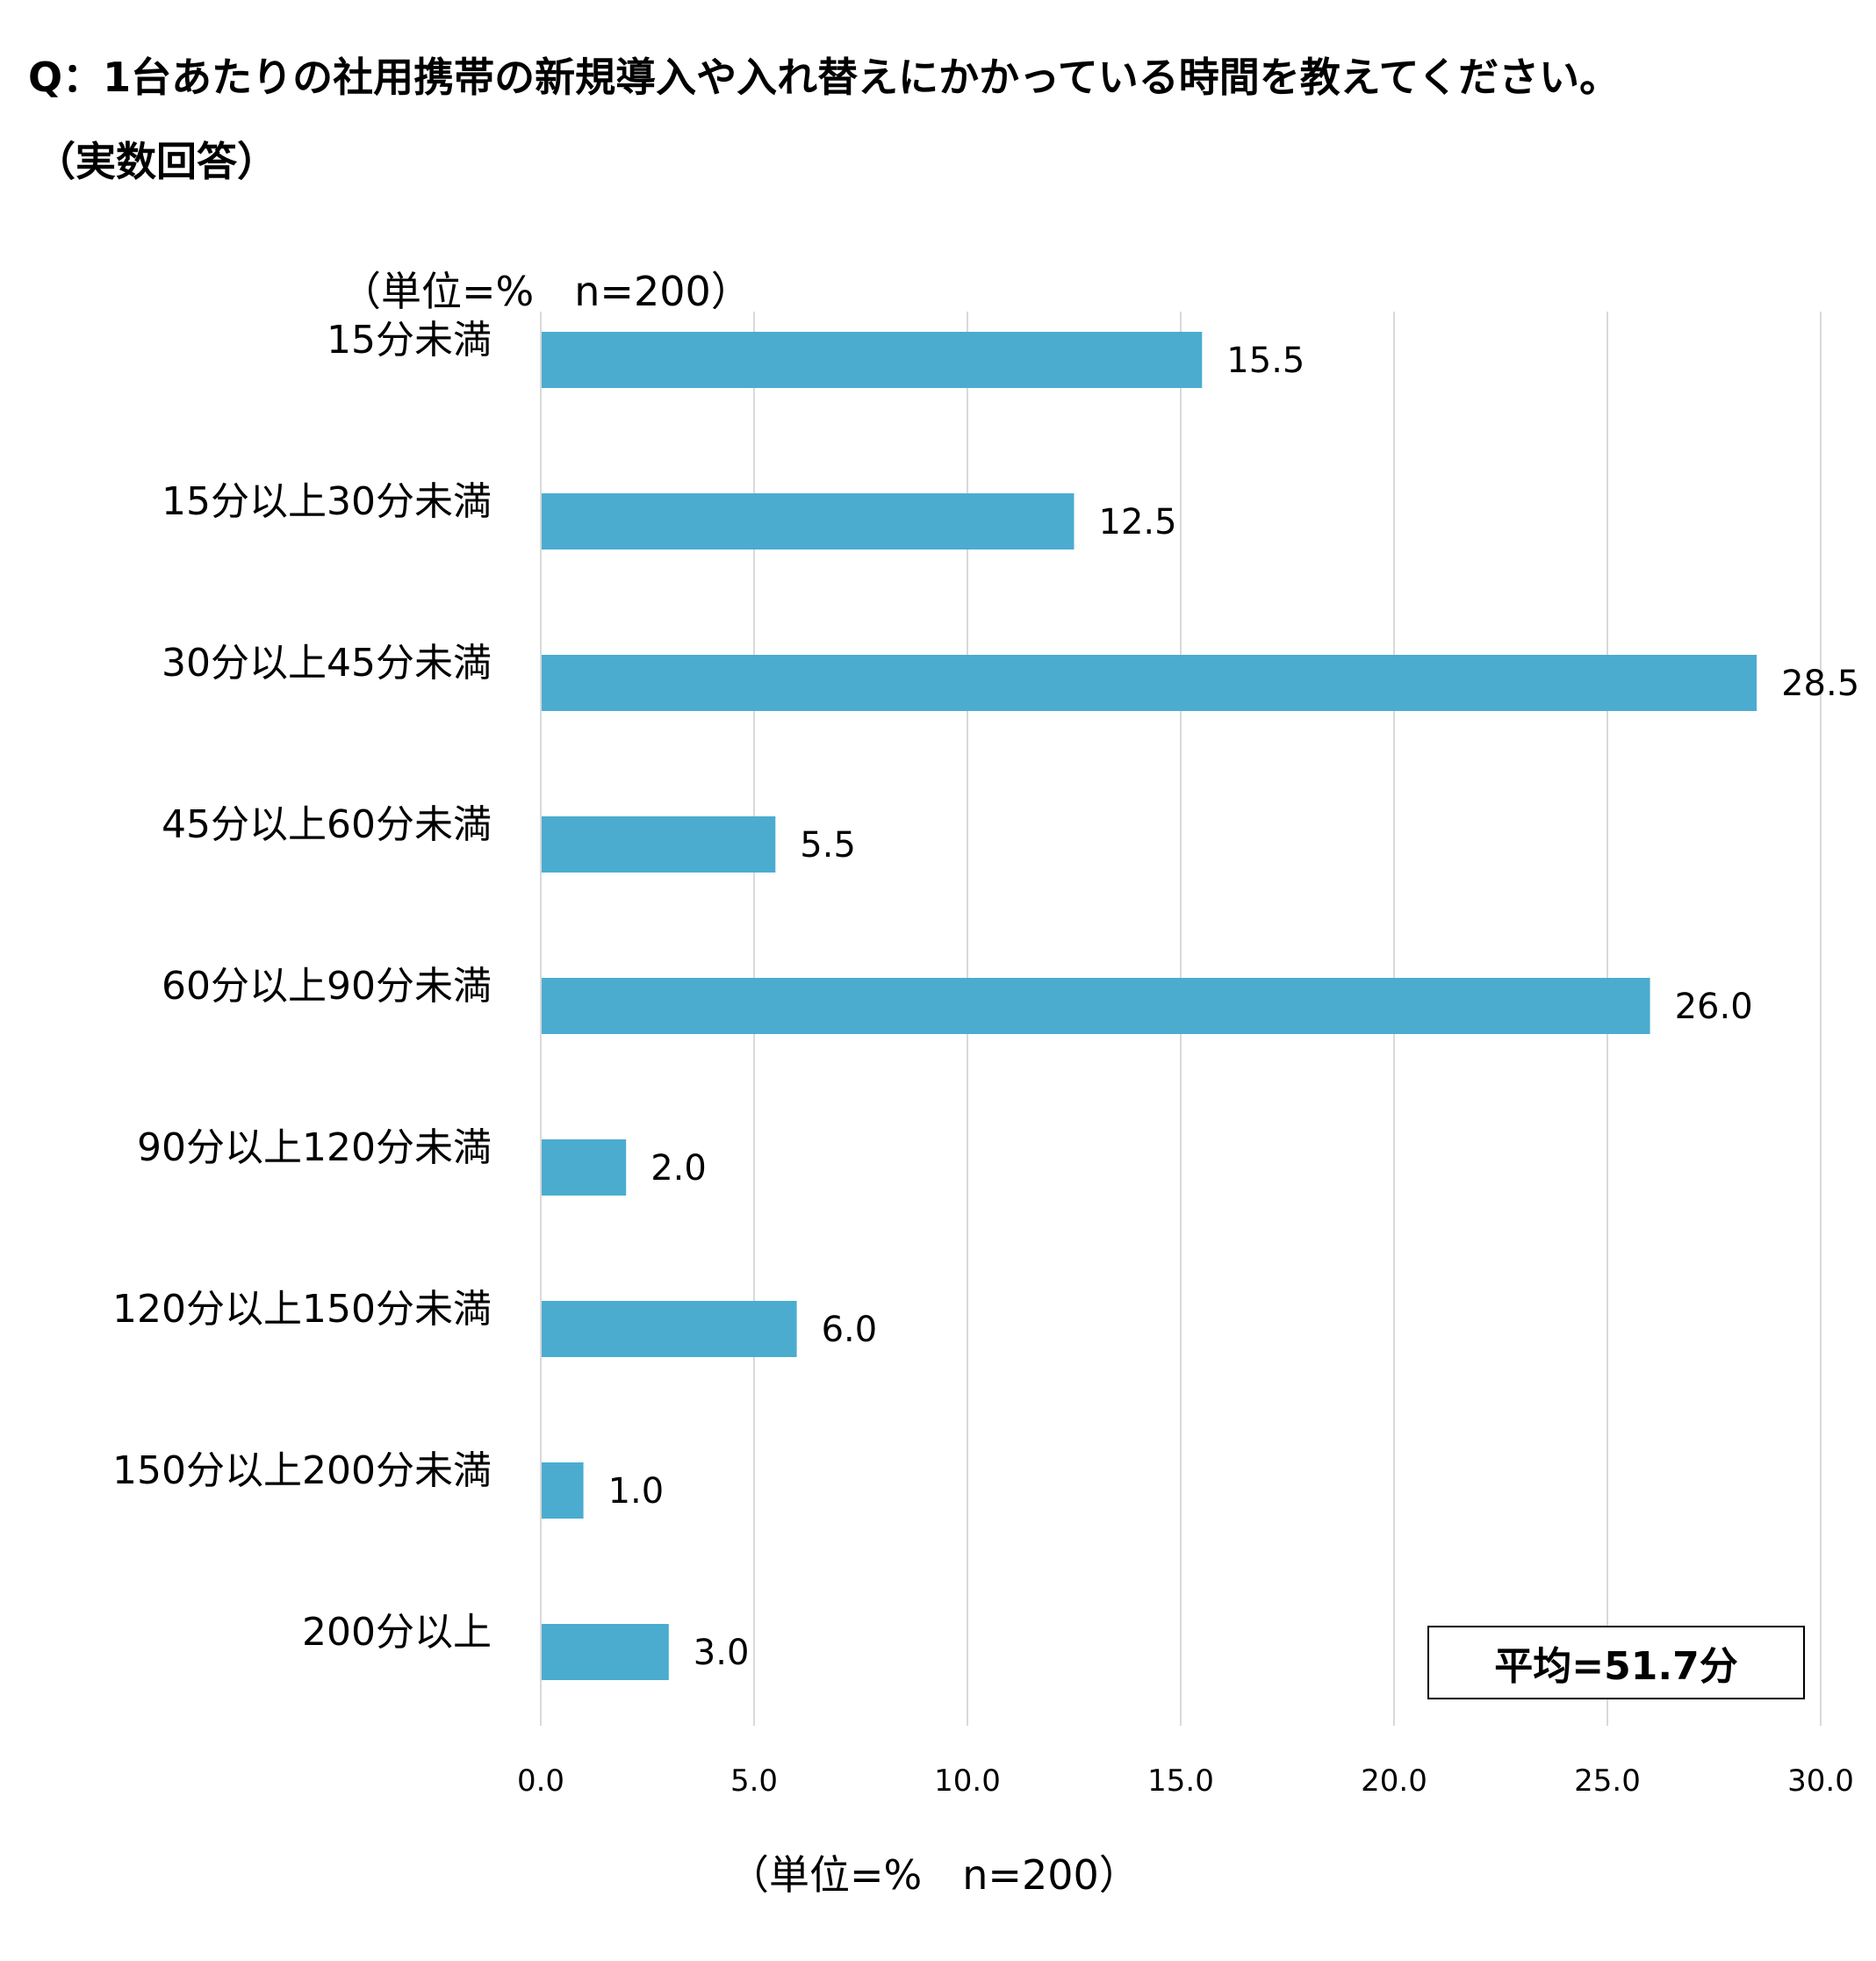 The height and width of the screenshot is (1961, 1876). I want to click on category-label: 150分以上200分未満, so click(302, 1470).